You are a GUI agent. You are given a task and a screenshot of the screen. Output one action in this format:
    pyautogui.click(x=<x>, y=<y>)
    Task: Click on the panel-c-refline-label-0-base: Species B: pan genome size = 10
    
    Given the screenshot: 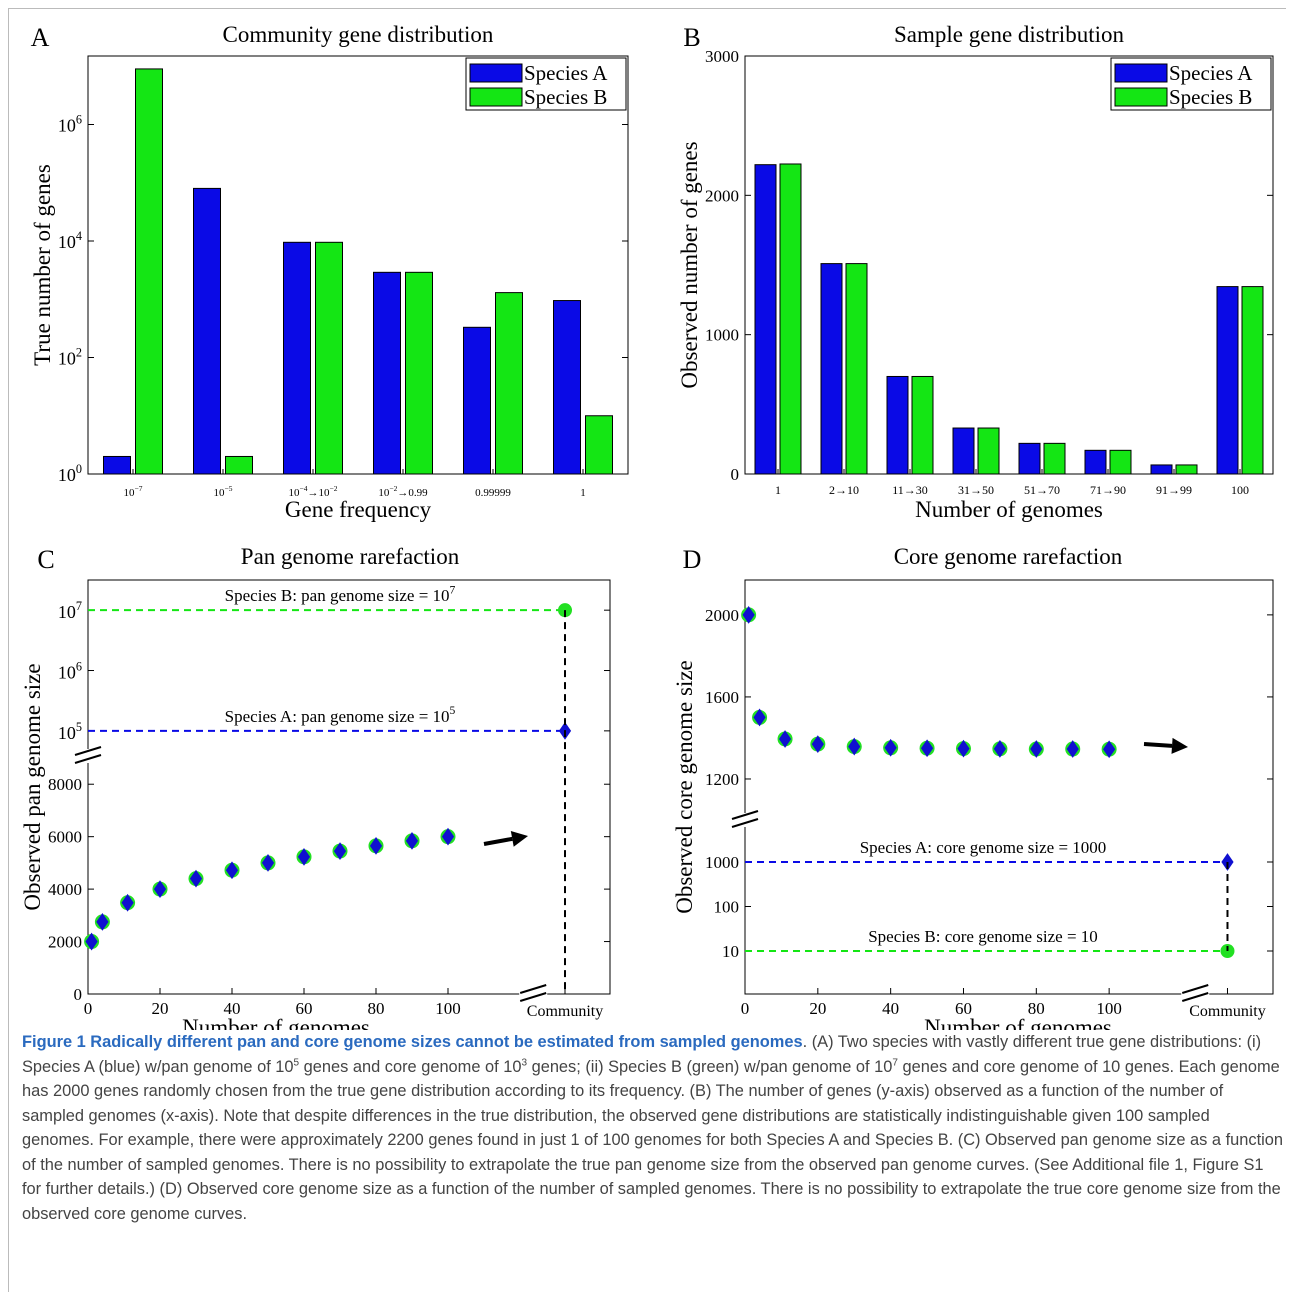 What is the action you would take?
    pyautogui.click(x=337, y=595)
    